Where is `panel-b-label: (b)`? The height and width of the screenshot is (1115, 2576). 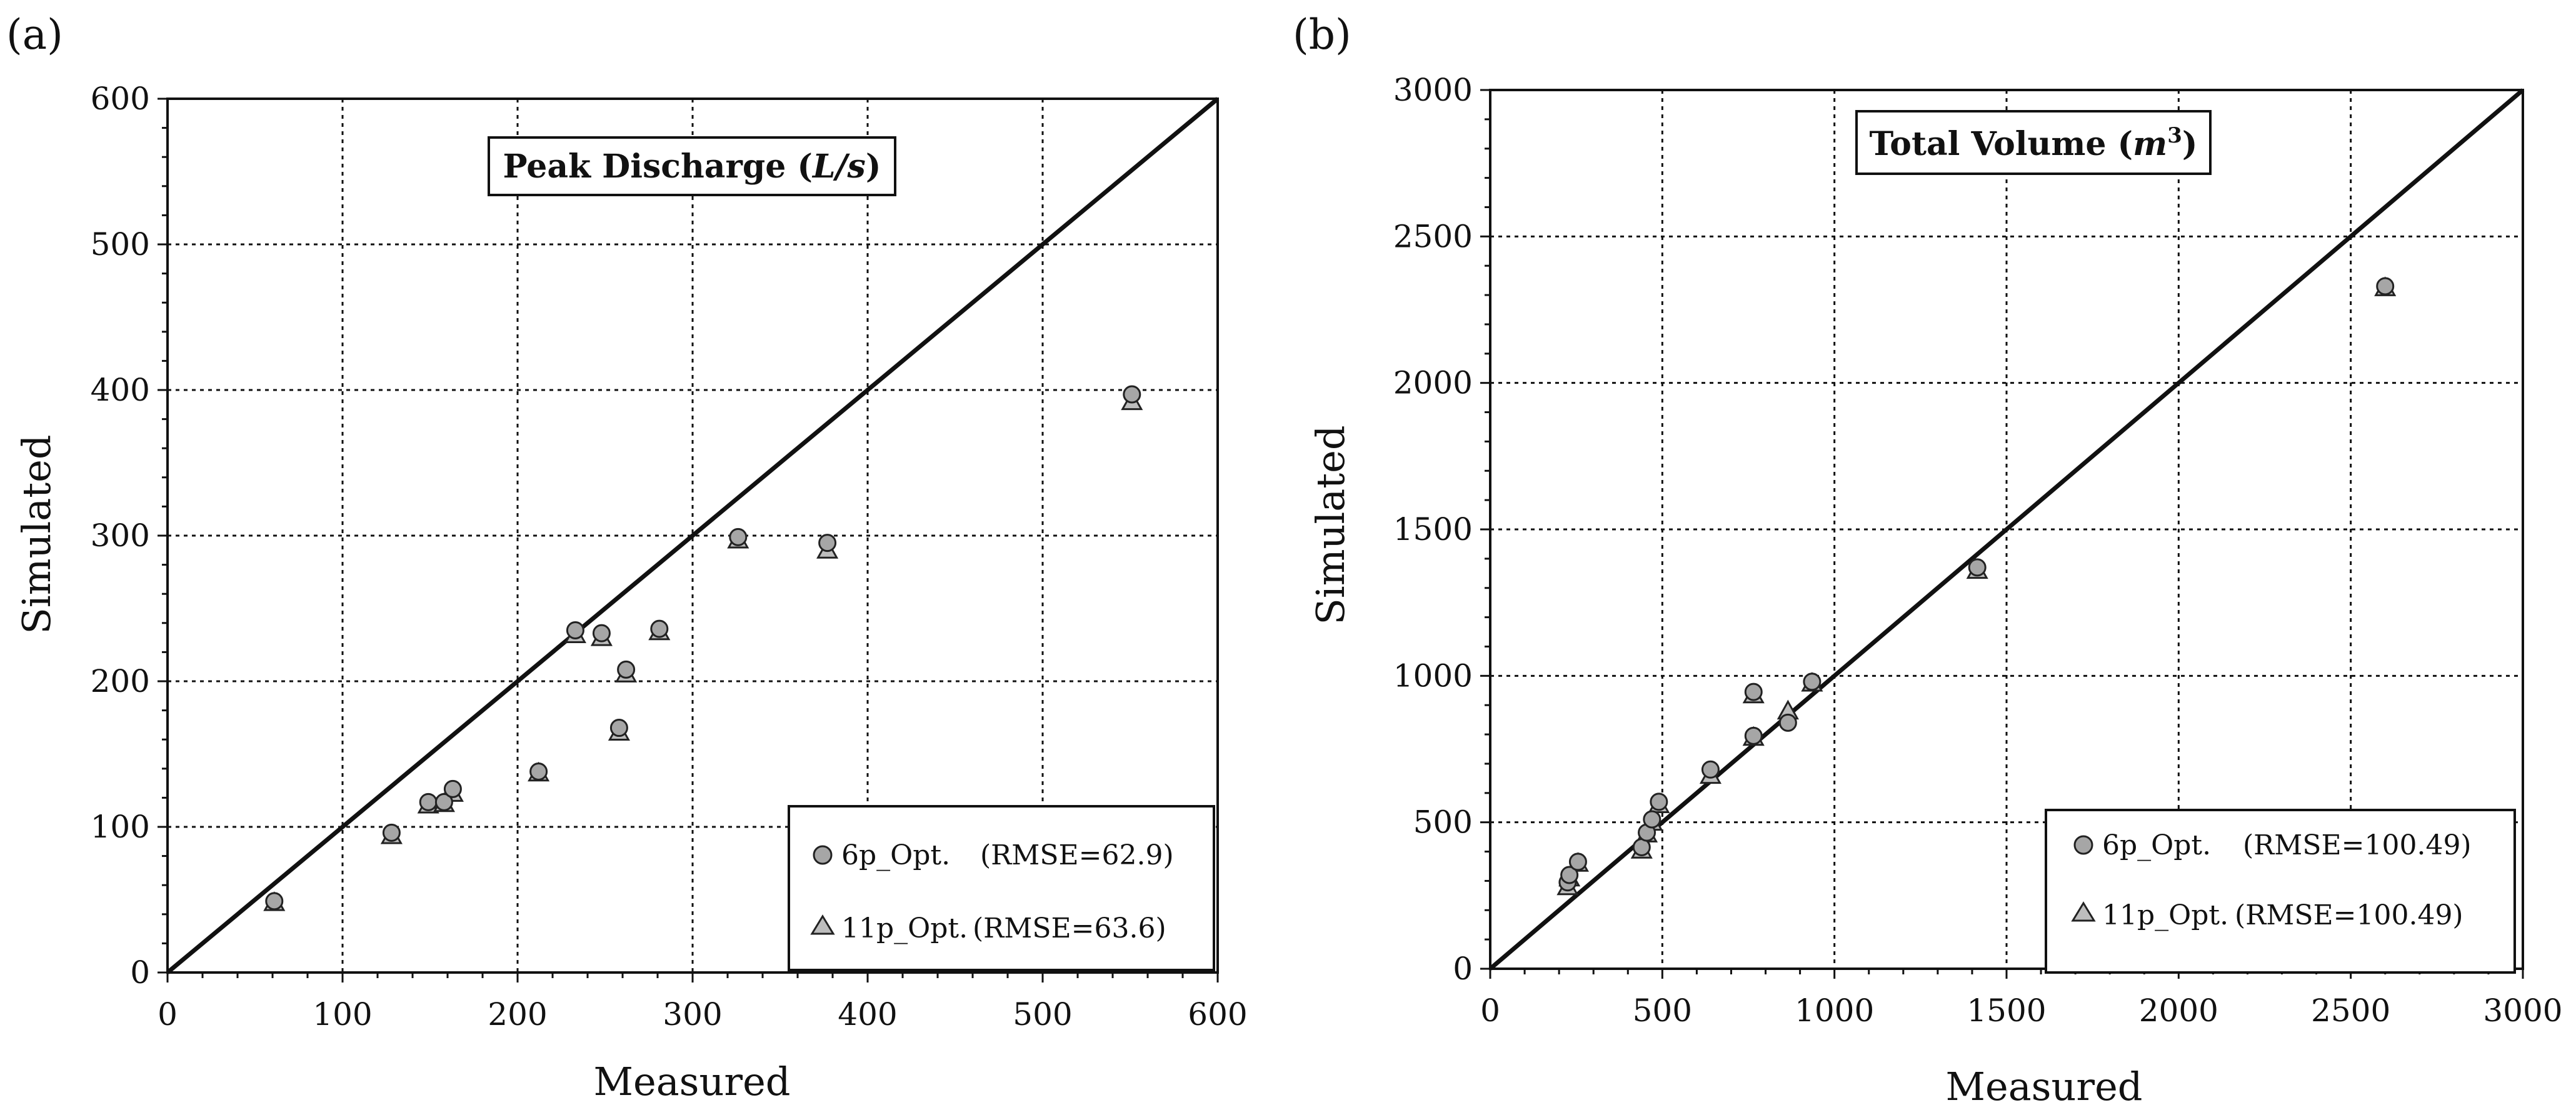 panel-b-label: (b) is located at coordinates (1322, 35).